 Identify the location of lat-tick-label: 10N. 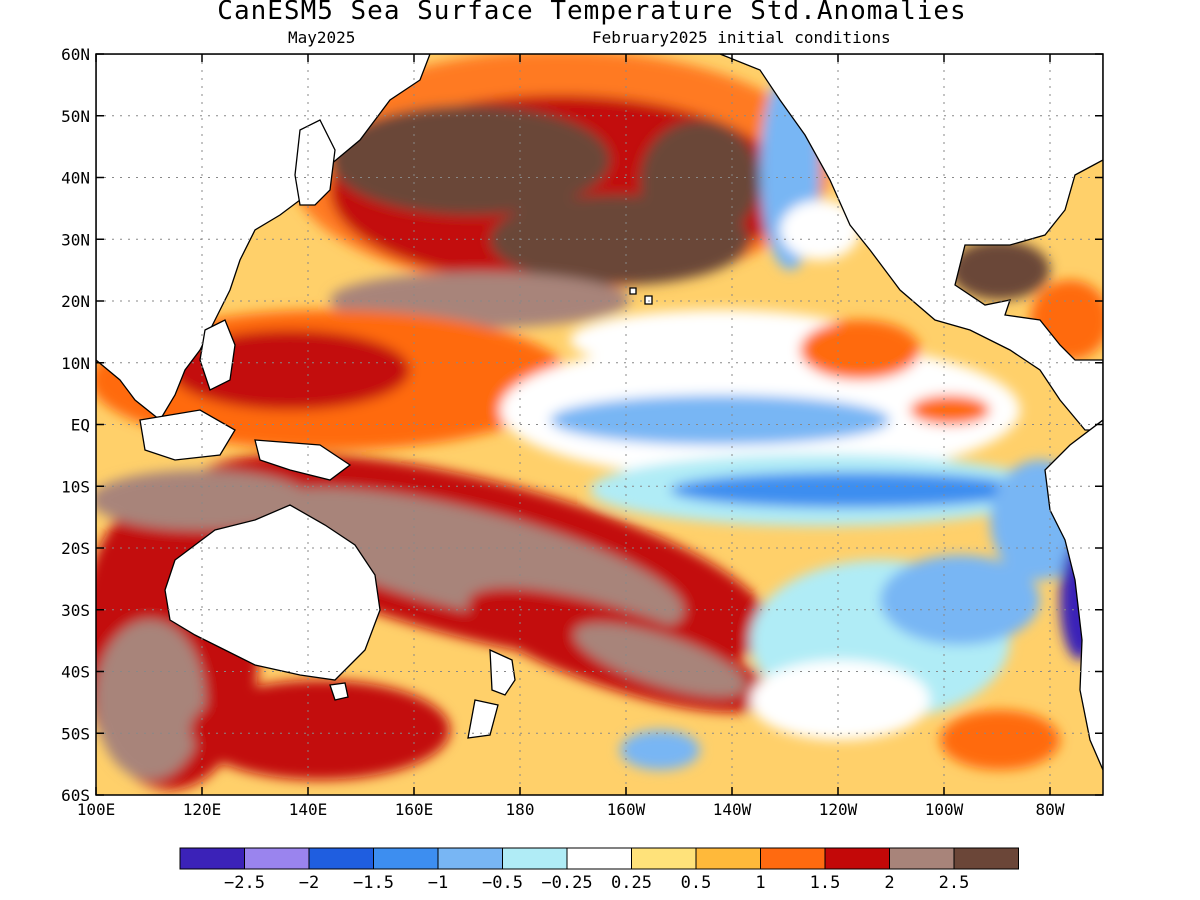
(75, 363).